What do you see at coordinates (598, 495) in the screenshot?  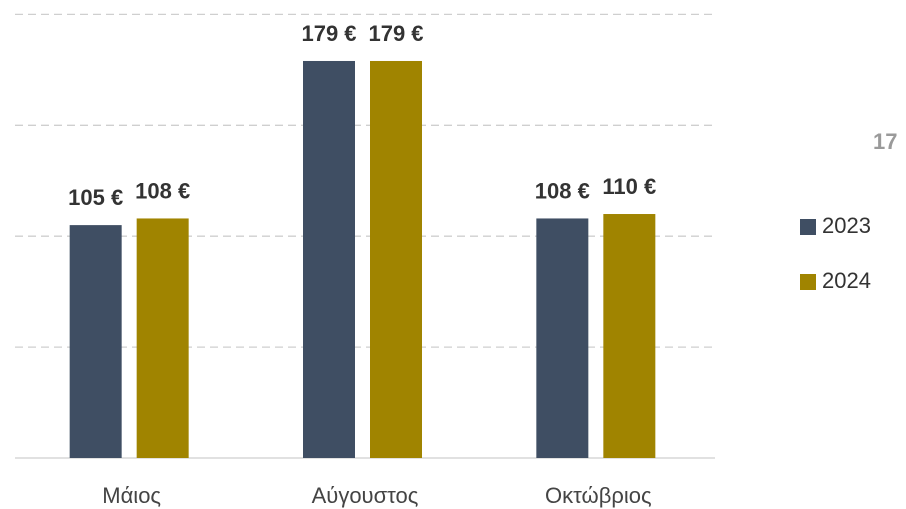 I see `x-tick-label: Οκτώβριος` at bounding box center [598, 495].